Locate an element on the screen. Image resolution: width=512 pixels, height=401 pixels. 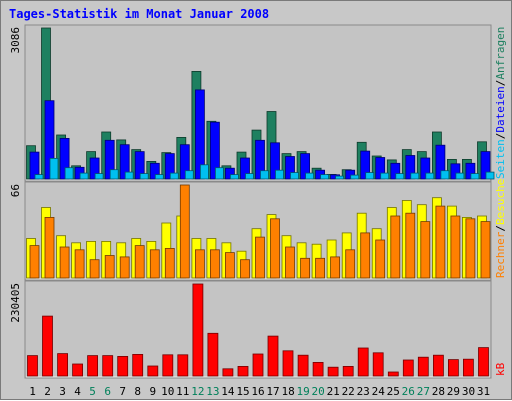
x-tick-label-day-10: 10 is located at coordinates (167, 391).